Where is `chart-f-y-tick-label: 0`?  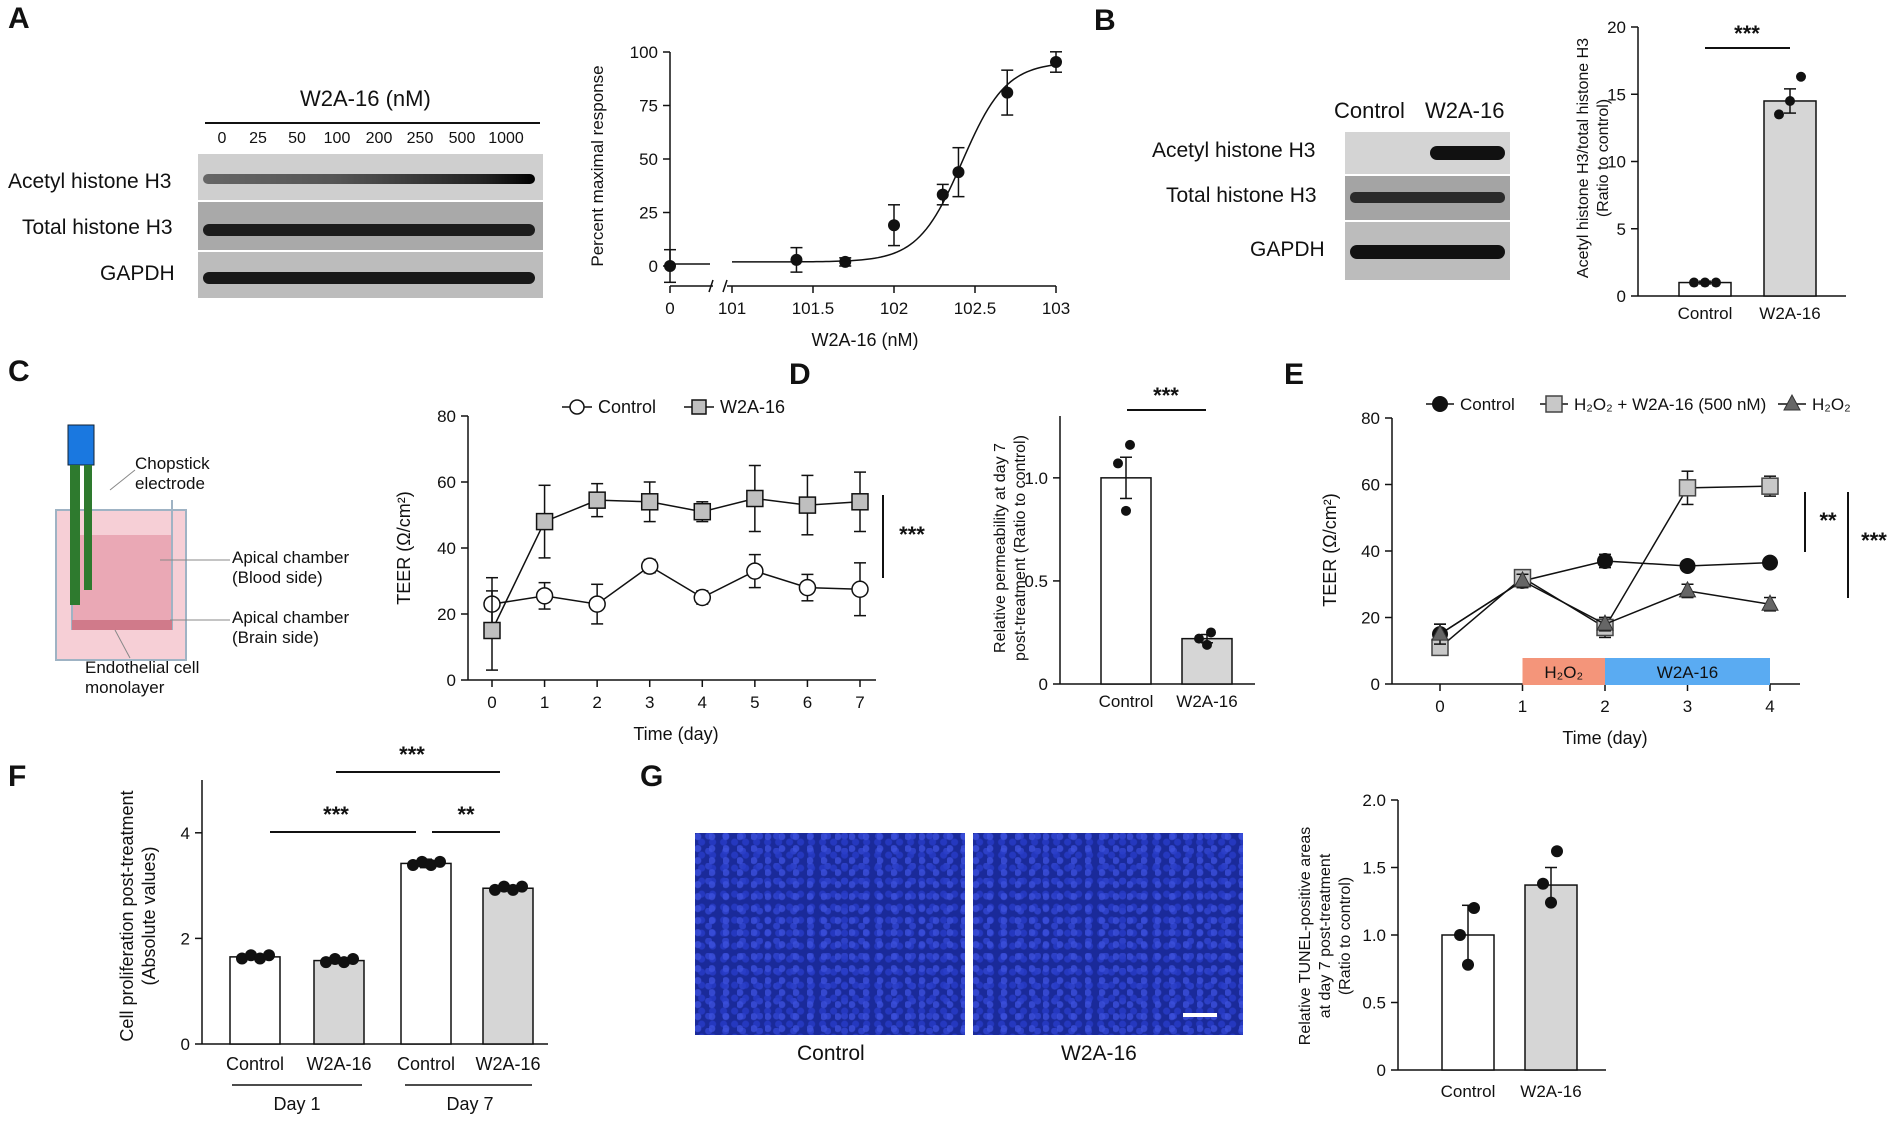
chart-f-y-tick-label: 0 is located at coordinates (185, 1044).